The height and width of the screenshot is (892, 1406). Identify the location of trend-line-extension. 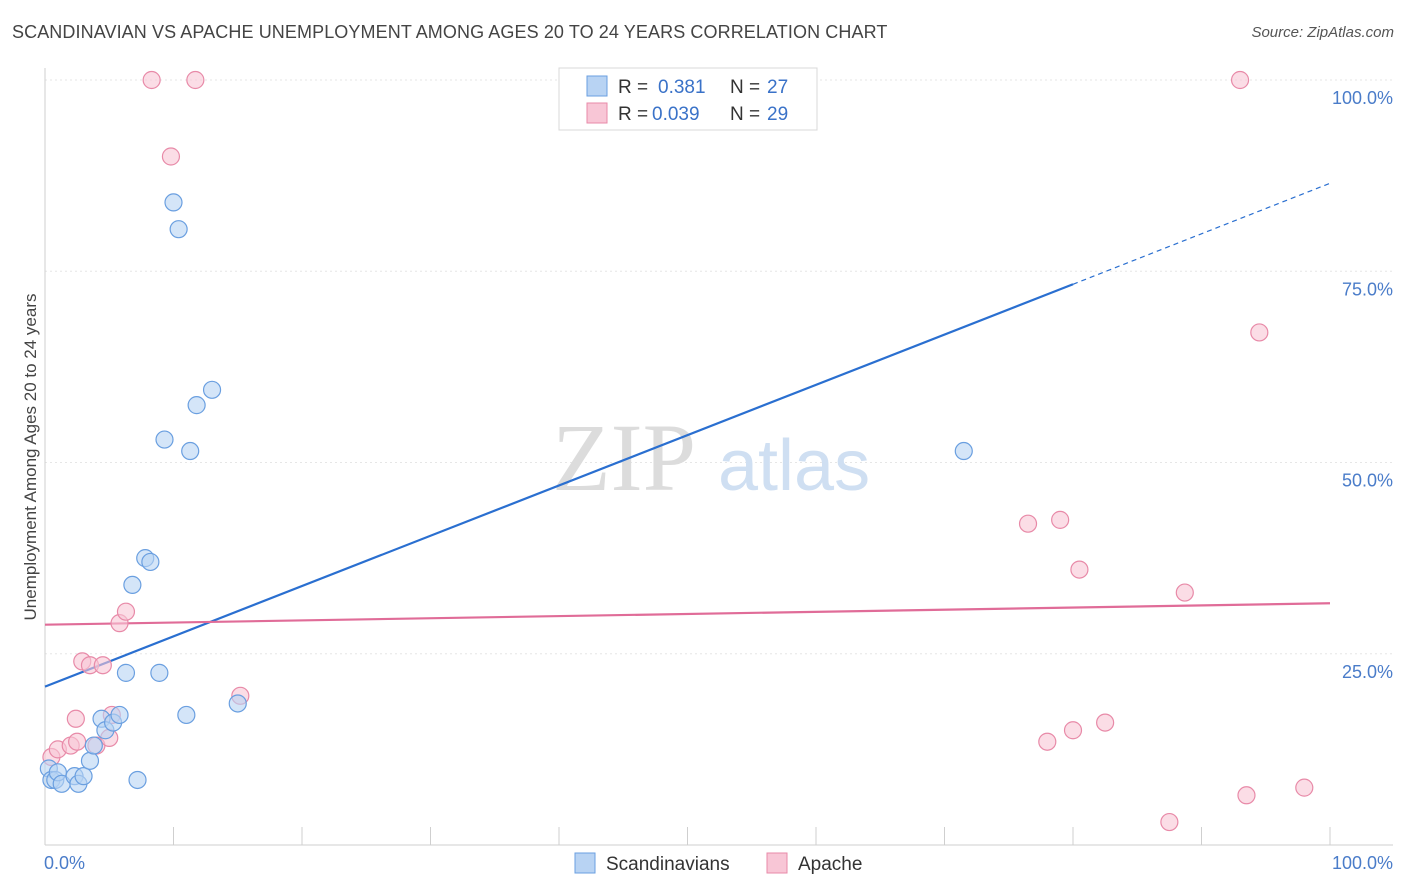
(1201, 233).